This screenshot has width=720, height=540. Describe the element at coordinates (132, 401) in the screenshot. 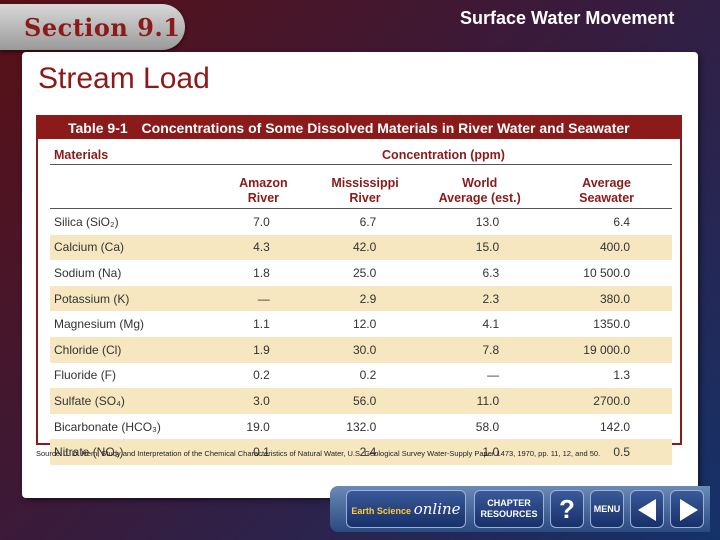

I see `material-cell: Sulfate (SO₄)` at that location.